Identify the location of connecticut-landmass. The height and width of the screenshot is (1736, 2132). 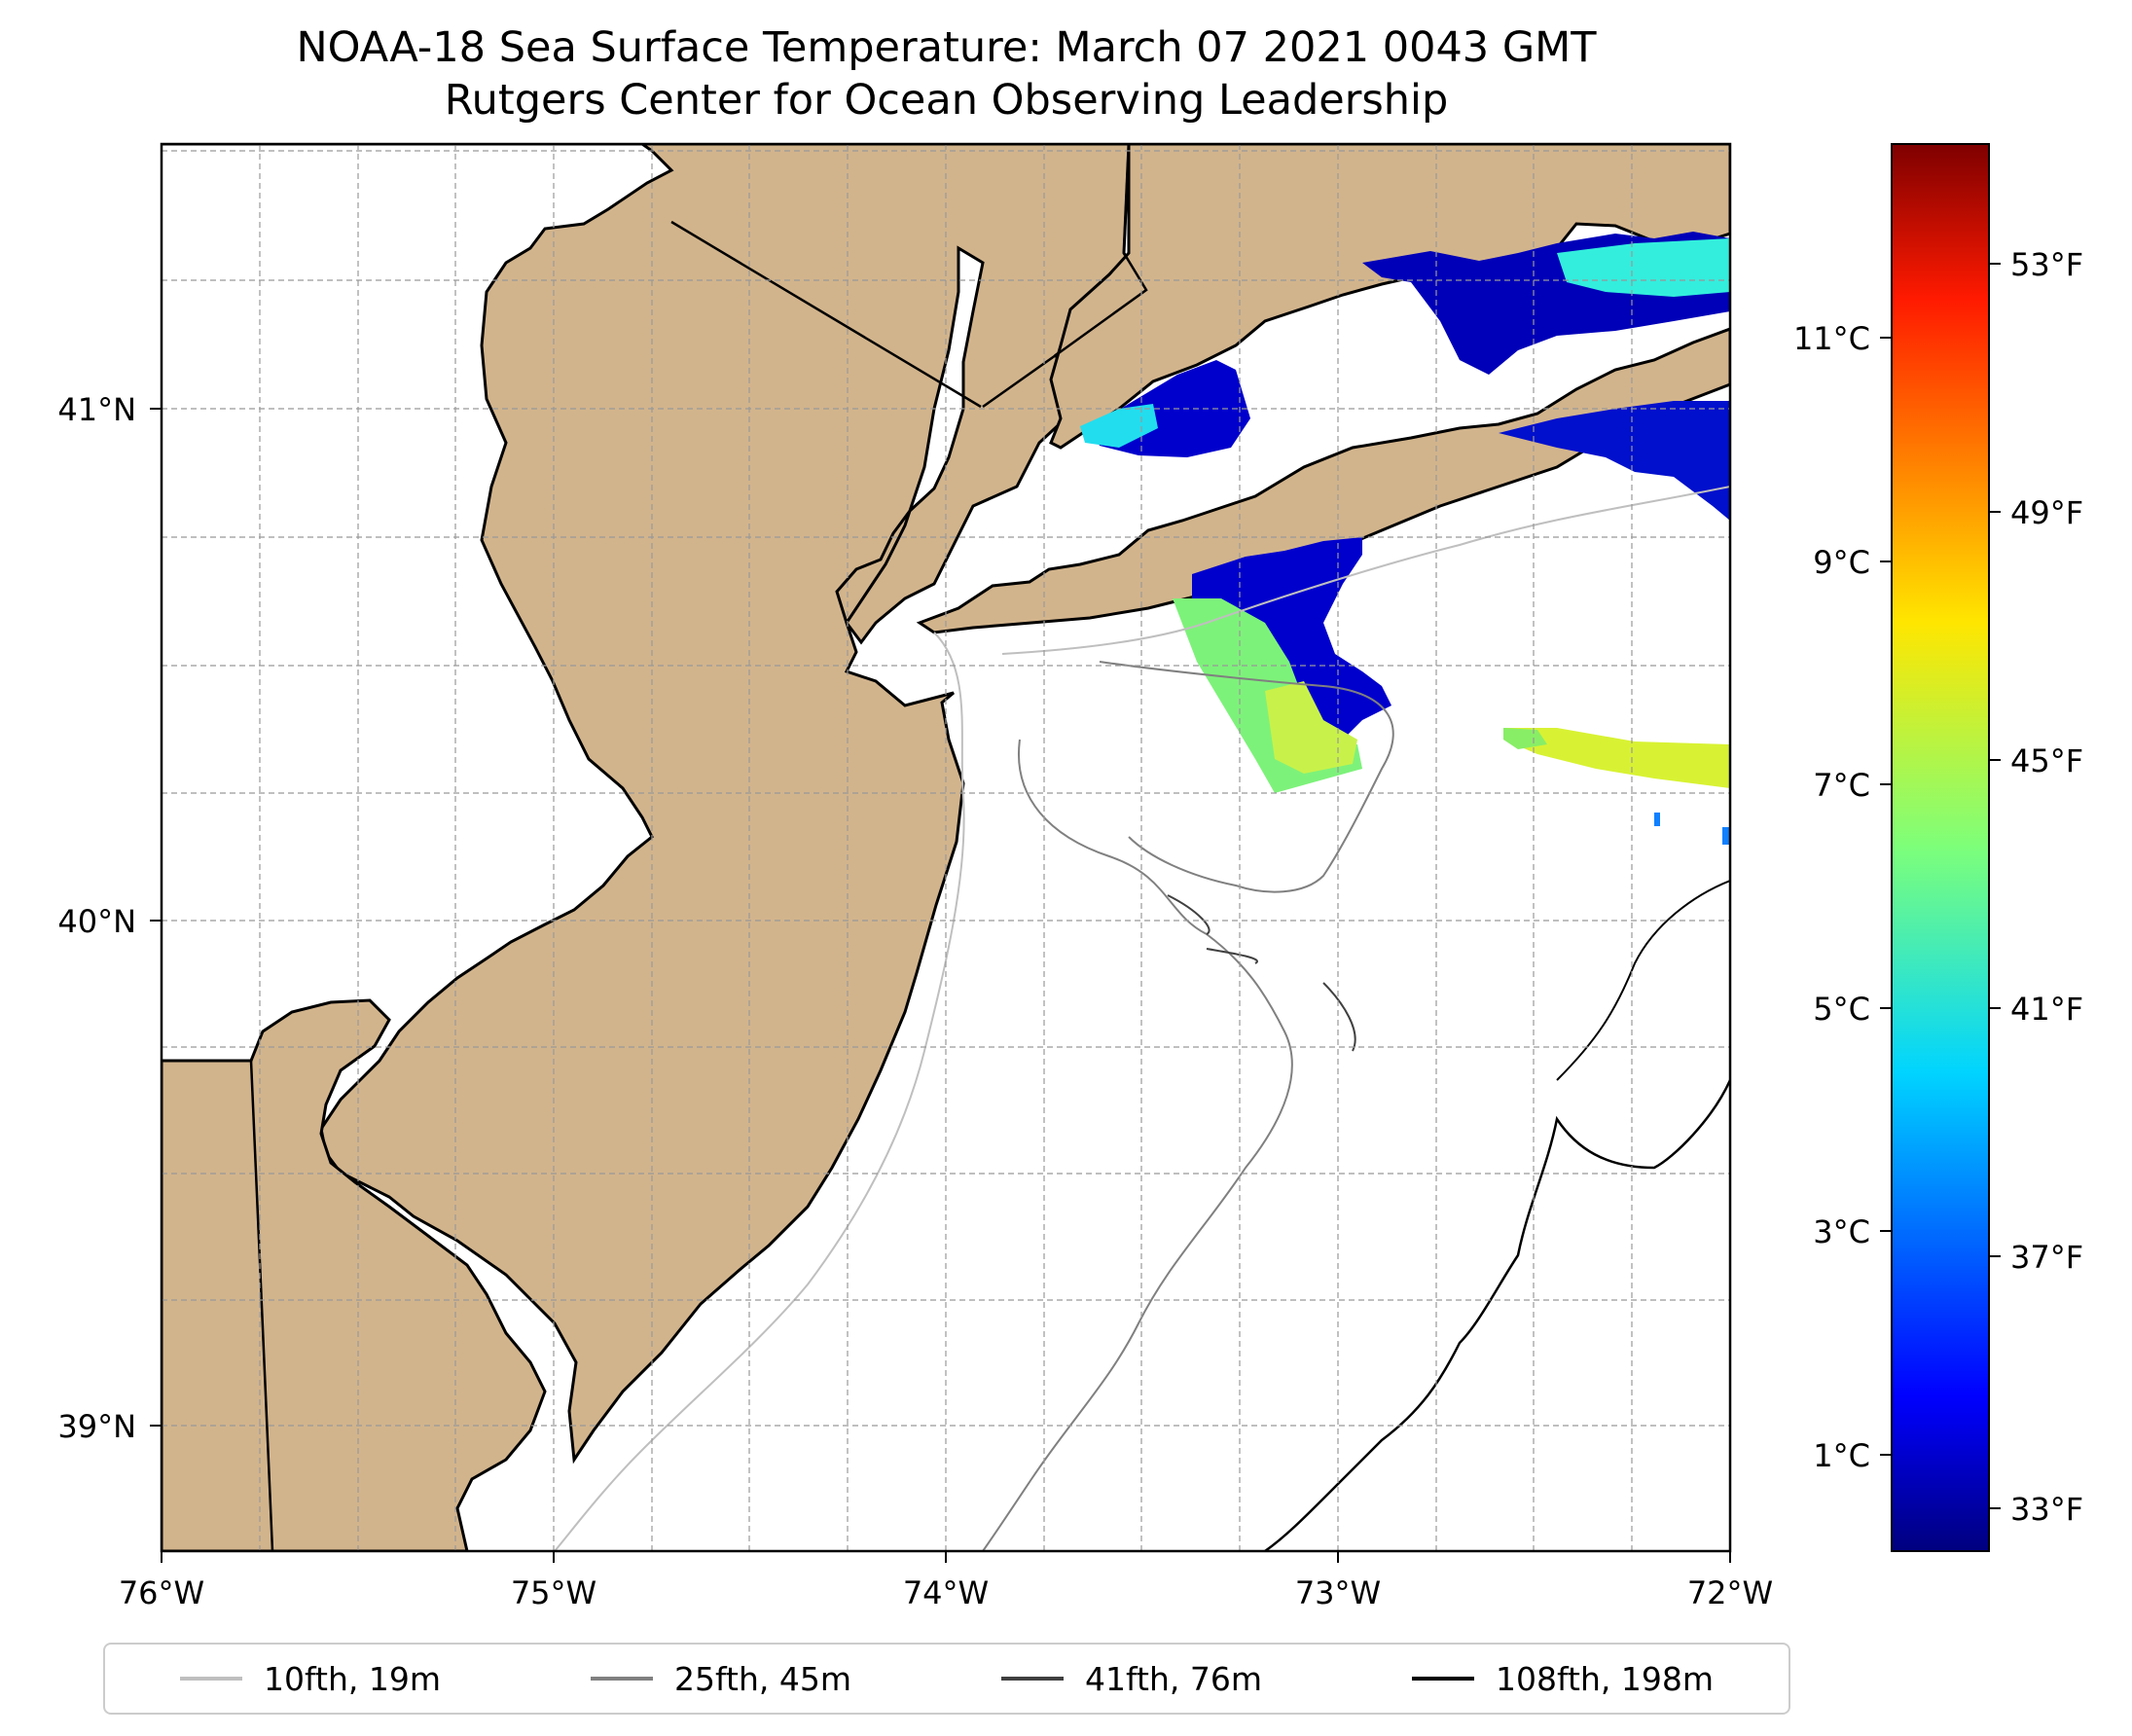
(1389, 297).